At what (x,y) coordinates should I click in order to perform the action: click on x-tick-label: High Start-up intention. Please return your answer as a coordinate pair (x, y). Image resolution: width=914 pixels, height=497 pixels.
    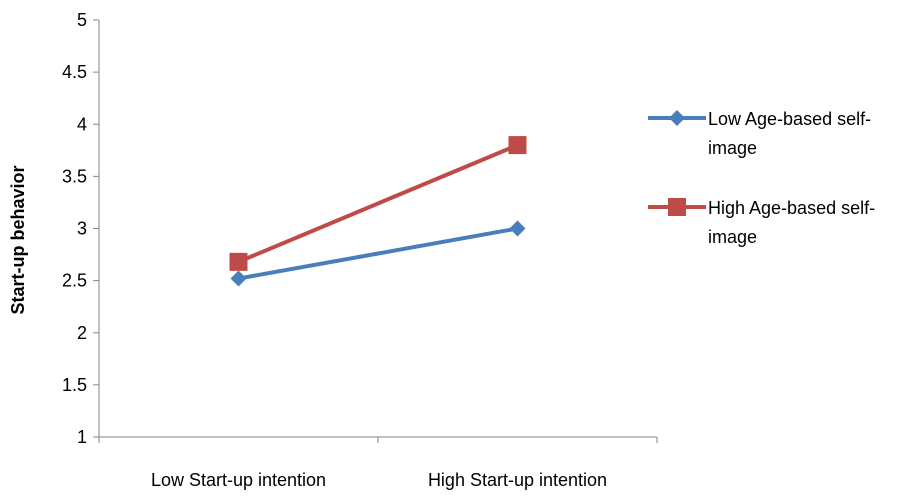
    Looking at the image, I should click on (517, 480).